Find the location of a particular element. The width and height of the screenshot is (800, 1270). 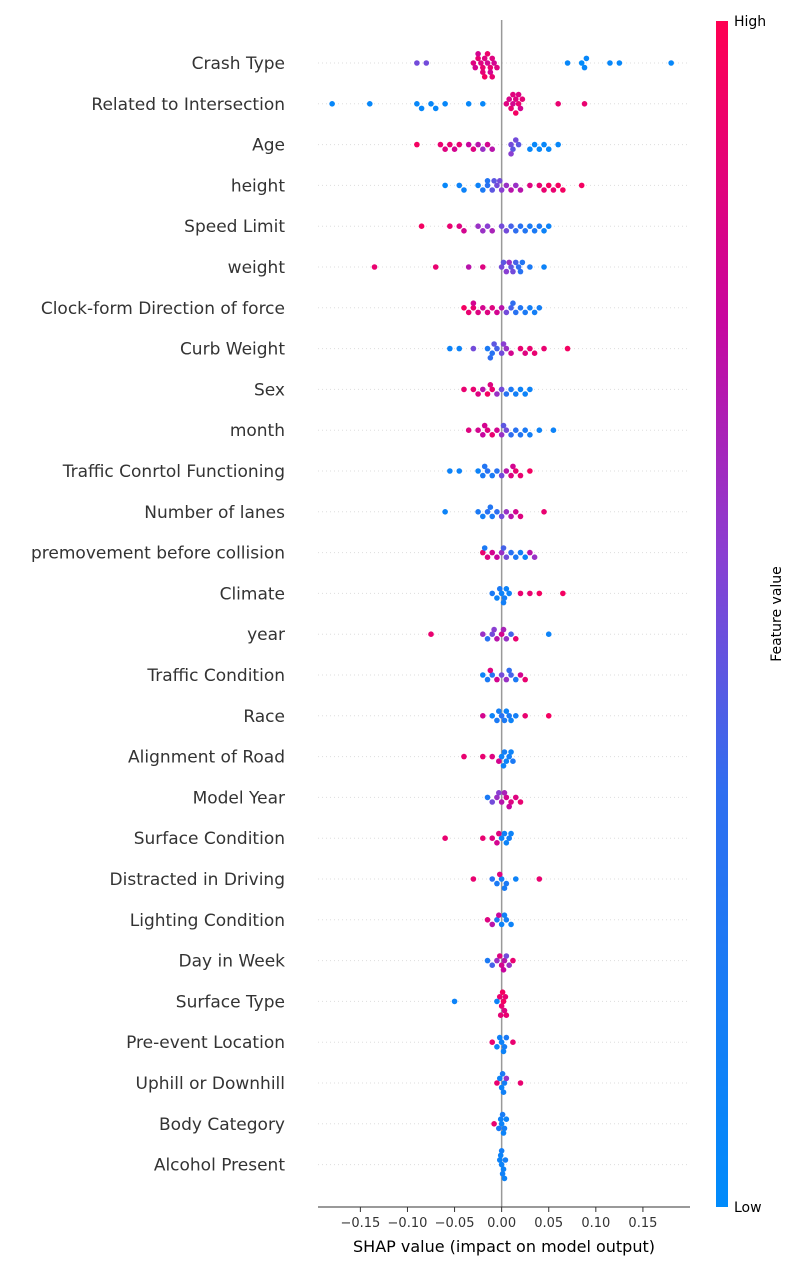

feature-label: Race is located at coordinates (264, 717).